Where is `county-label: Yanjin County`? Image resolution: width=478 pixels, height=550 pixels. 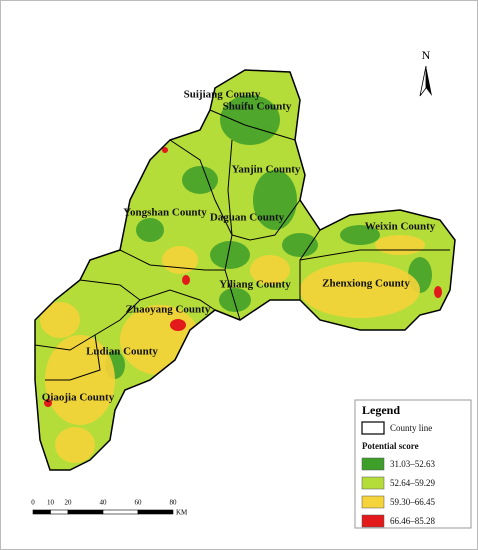 county-label: Yanjin County is located at coordinates (266, 170).